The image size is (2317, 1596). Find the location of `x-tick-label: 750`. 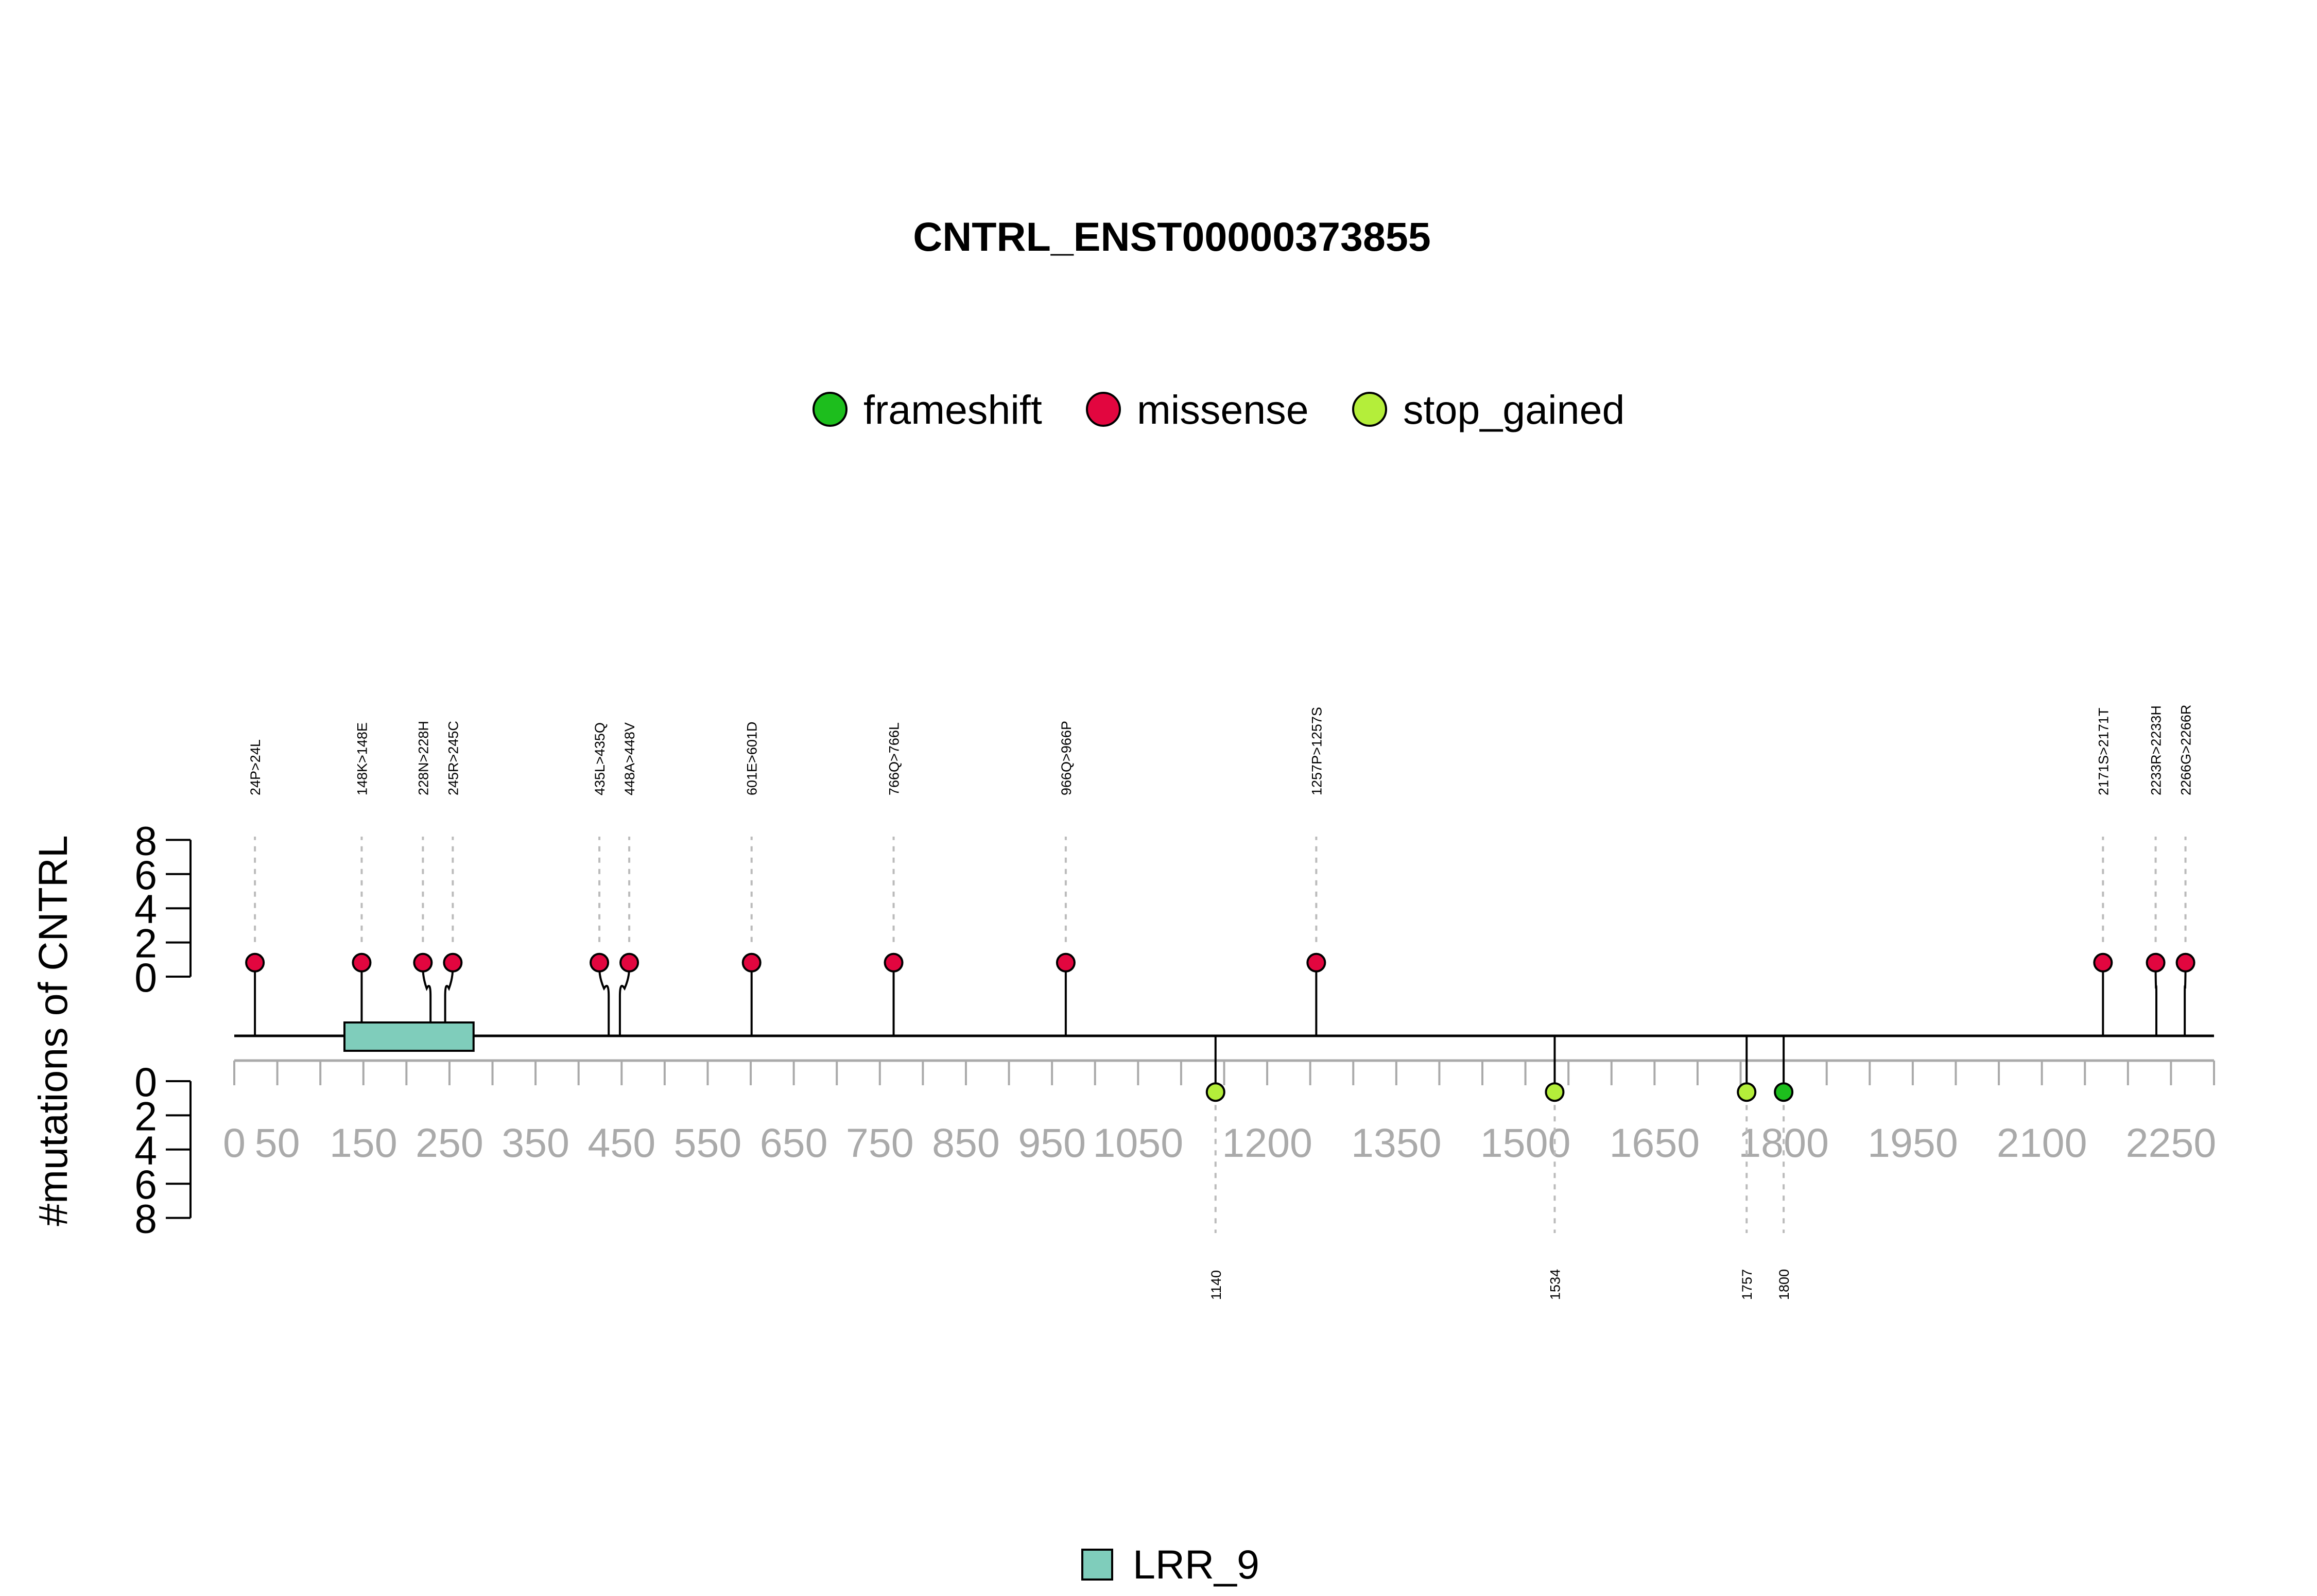

x-tick-label: 750 is located at coordinates (880, 1143).